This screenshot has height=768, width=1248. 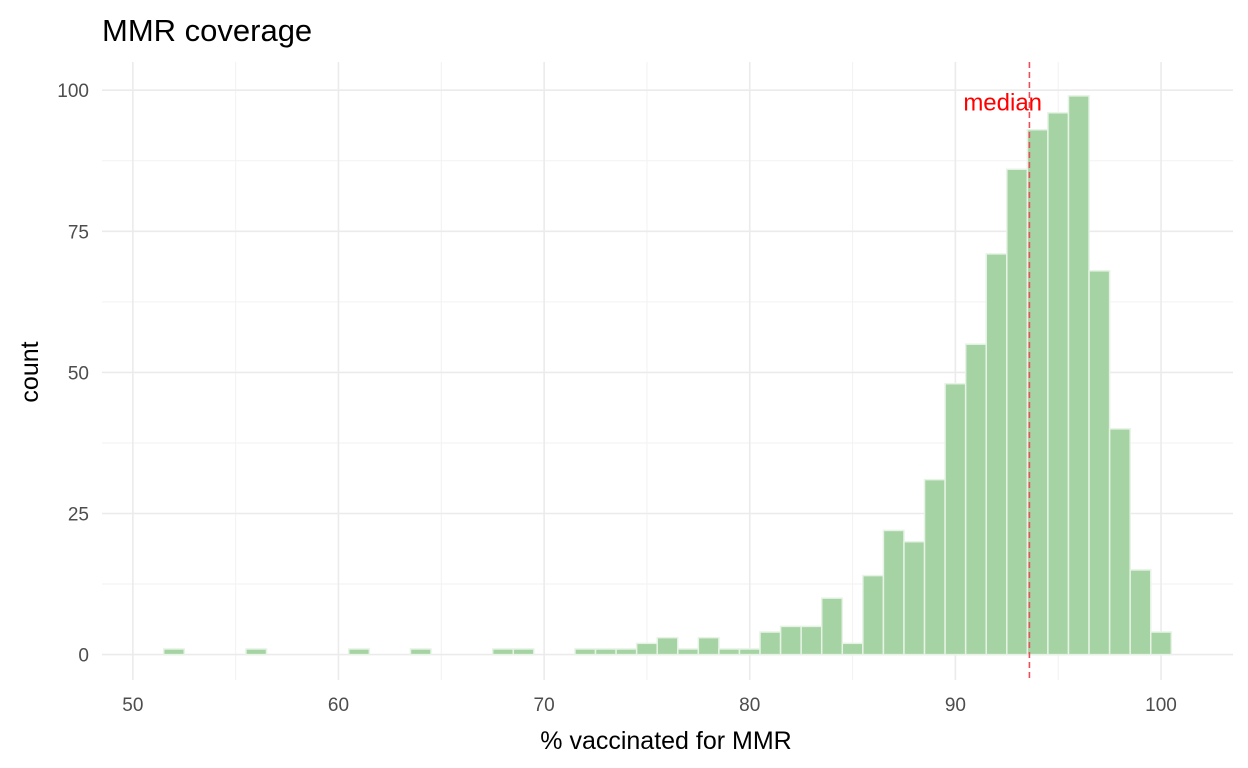 What do you see at coordinates (338, 705) in the screenshot?
I see `x-tick-label: 60` at bounding box center [338, 705].